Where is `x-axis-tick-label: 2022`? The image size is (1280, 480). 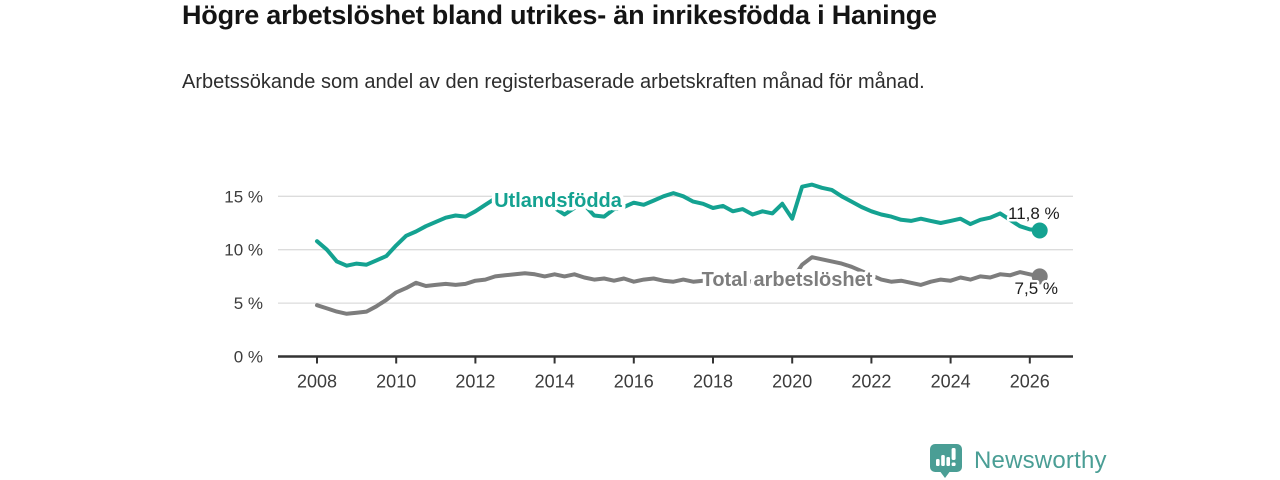 x-axis-tick-label: 2022 is located at coordinates (871, 382).